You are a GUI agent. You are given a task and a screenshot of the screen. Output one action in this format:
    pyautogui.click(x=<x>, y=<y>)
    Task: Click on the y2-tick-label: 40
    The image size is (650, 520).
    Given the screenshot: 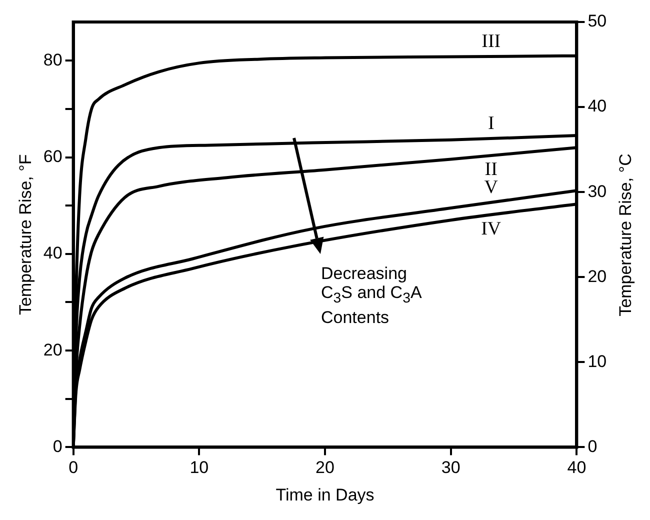 What is the action you would take?
    pyautogui.click(x=597, y=106)
    